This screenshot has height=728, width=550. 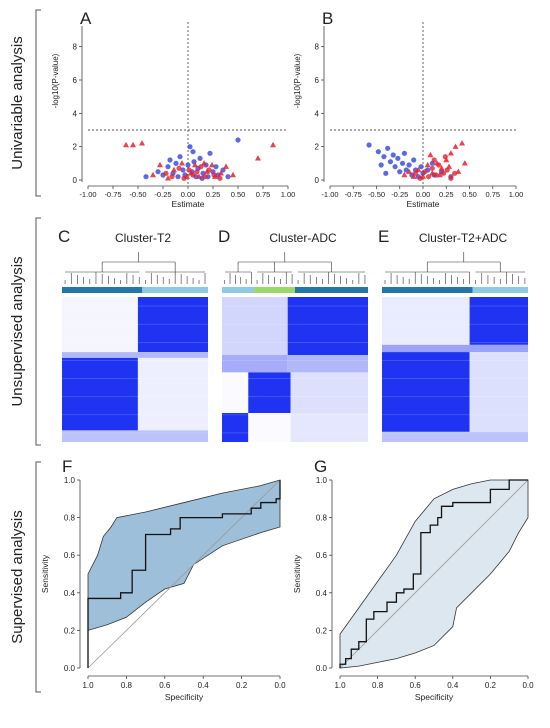 What do you see at coordinates (297, 80) in the screenshot?
I see `y-axis-label: -log10(P-value)` at bounding box center [297, 80].